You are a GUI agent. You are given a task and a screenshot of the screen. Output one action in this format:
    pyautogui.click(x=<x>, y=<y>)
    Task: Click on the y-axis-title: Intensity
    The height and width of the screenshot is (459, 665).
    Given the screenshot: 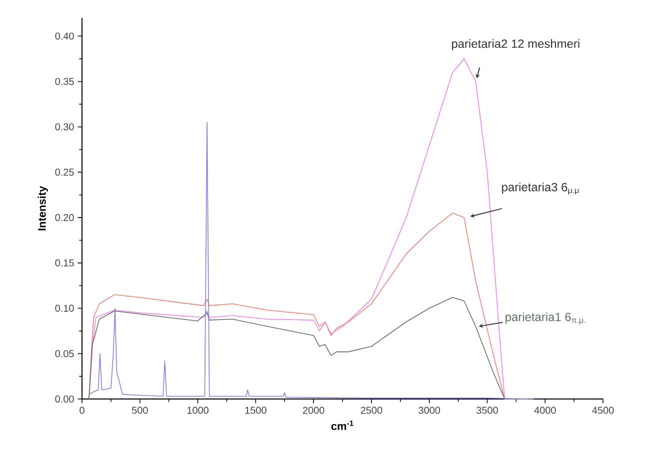 What is the action you would take?
    pyautogui.click(x=43, y=208)
    